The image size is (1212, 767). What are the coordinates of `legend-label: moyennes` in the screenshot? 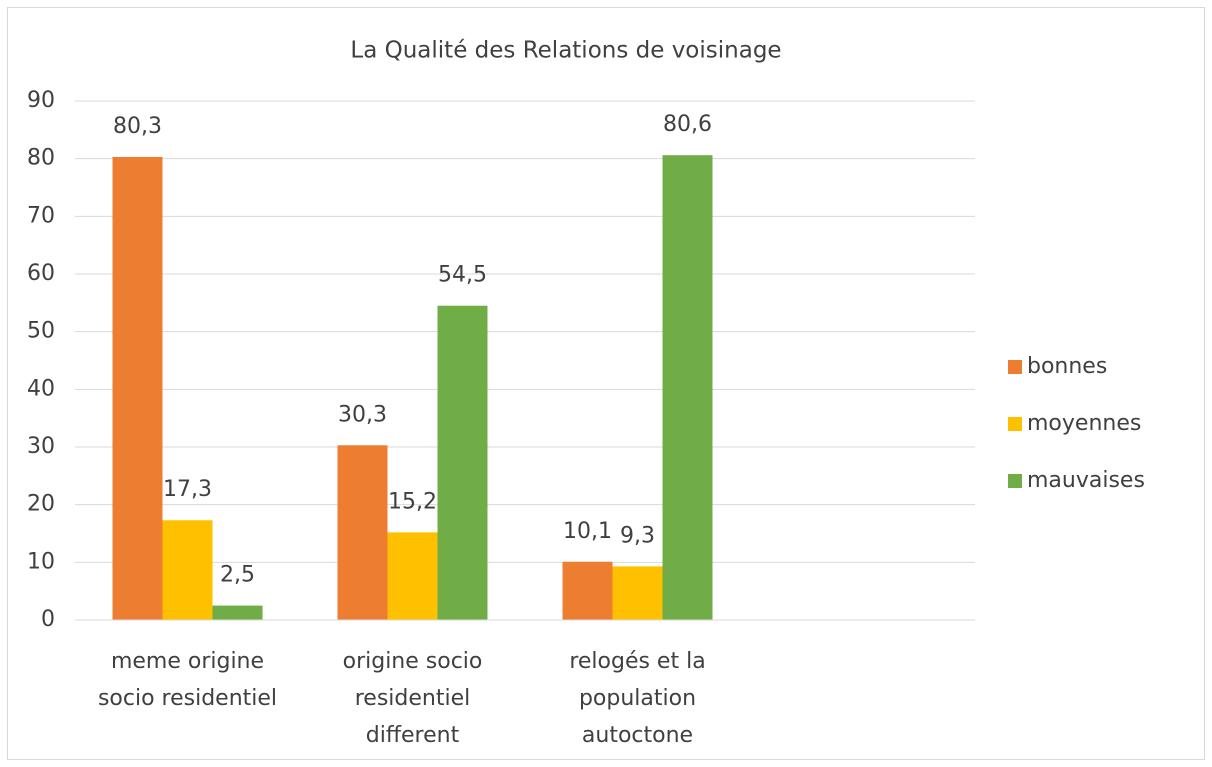 It's located at (1084, 423).